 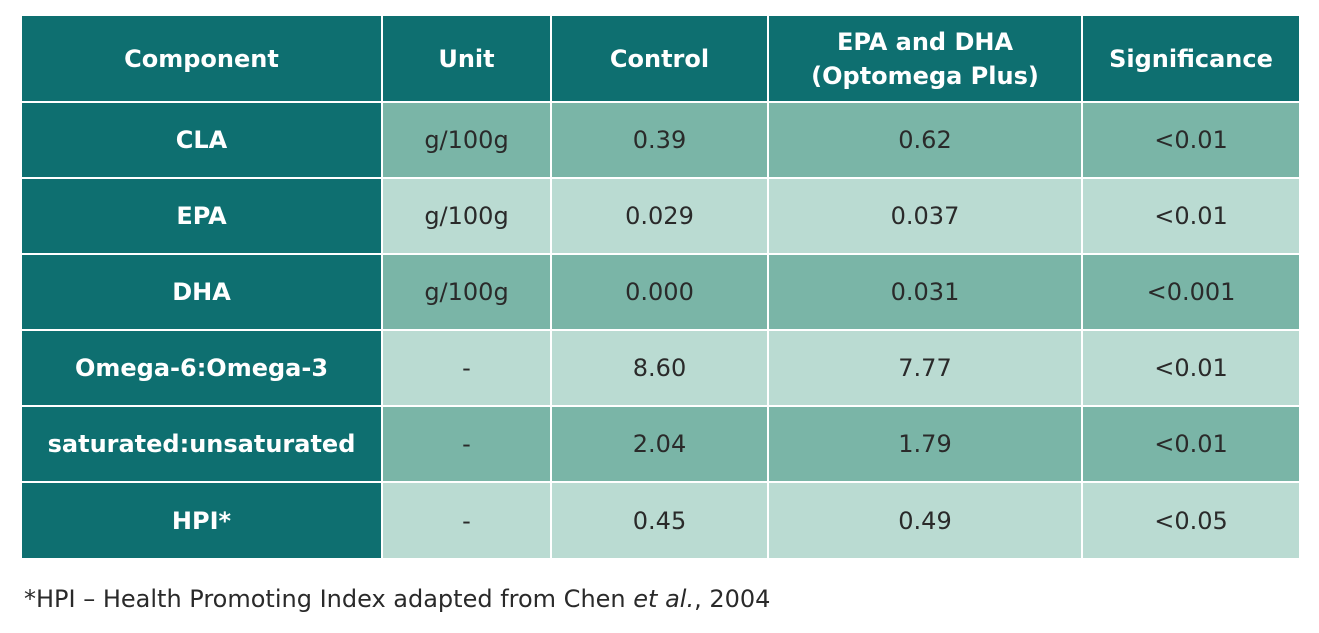 I want to click on header-control: Control, so click(x=659, y=59).